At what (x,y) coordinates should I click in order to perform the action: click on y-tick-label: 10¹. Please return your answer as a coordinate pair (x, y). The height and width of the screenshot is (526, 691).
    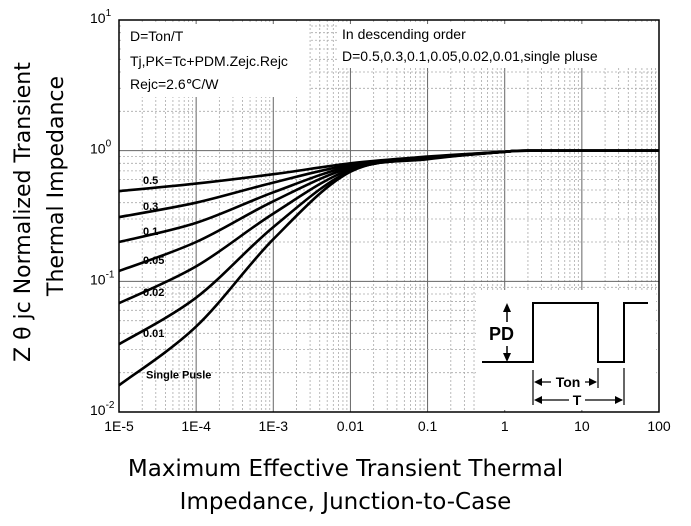
    Looking at the image, I should click on (101, 17).